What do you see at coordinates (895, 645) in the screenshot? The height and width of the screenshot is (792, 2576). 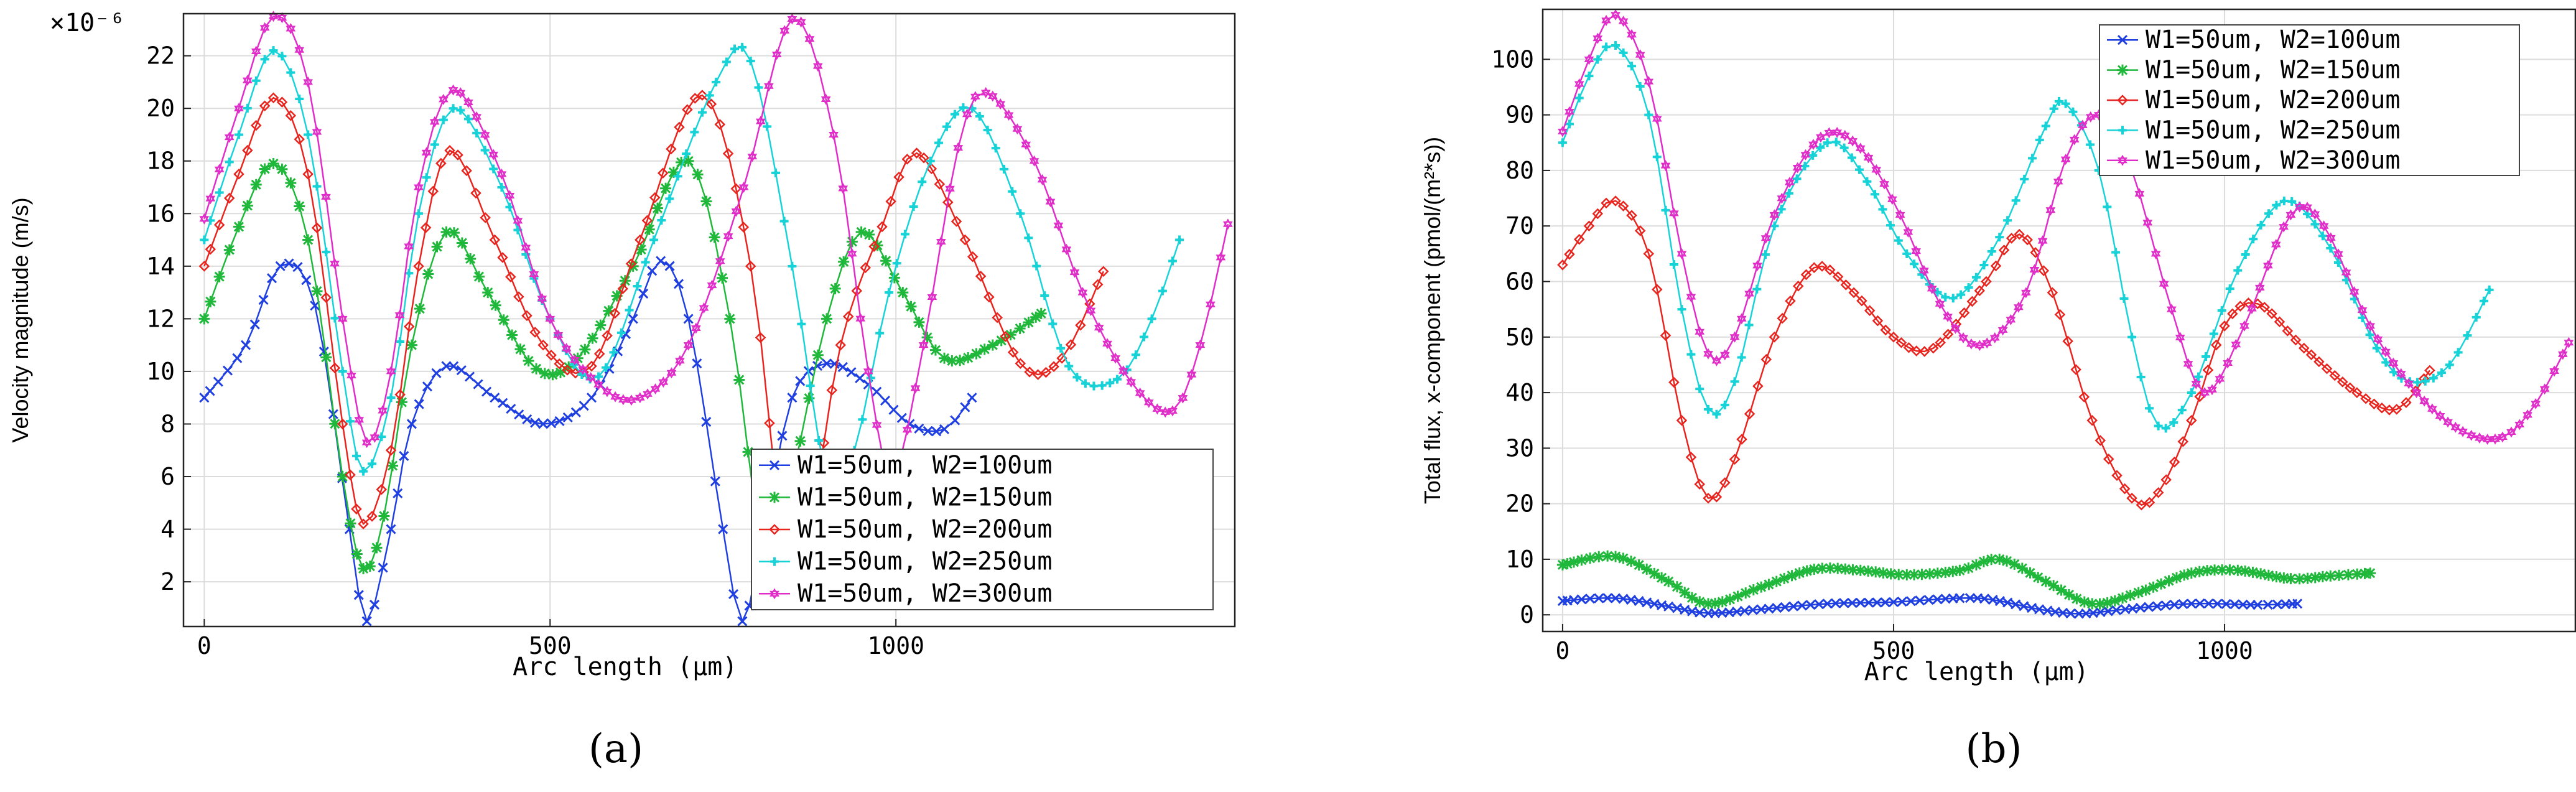 I see `x-tick-label: 1000` at bounding box center [895, 645].